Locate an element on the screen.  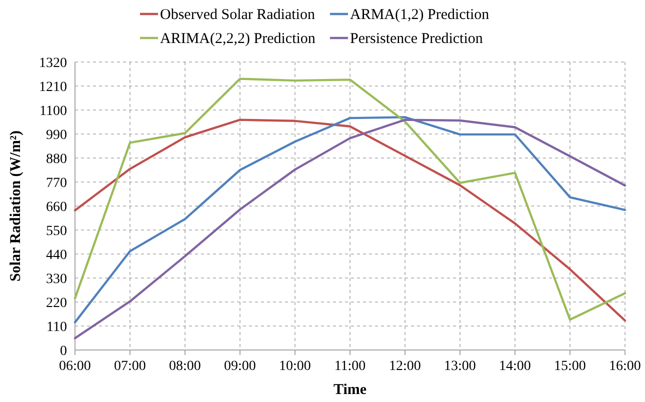
y-tick-label: 880 is located at coordinates (56, 159).